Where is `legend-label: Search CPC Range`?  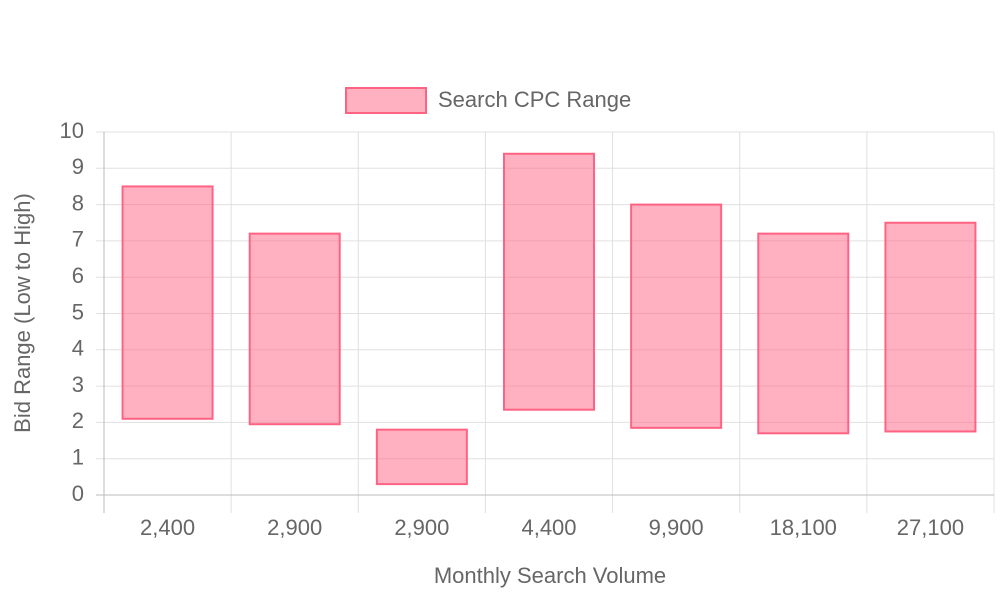 legend-label: Search CPC Range is located at coordinates (534, 99).